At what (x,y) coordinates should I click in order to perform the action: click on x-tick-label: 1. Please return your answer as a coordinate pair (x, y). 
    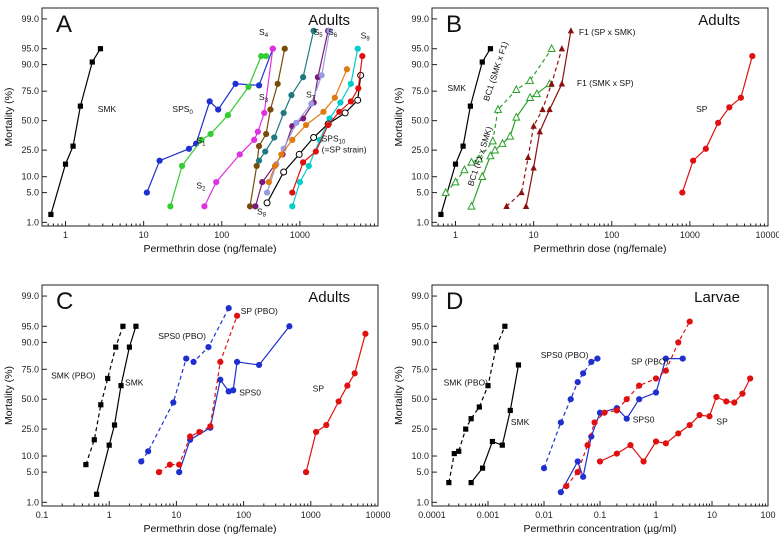
    Looking at the image, I should click on (65, 235).